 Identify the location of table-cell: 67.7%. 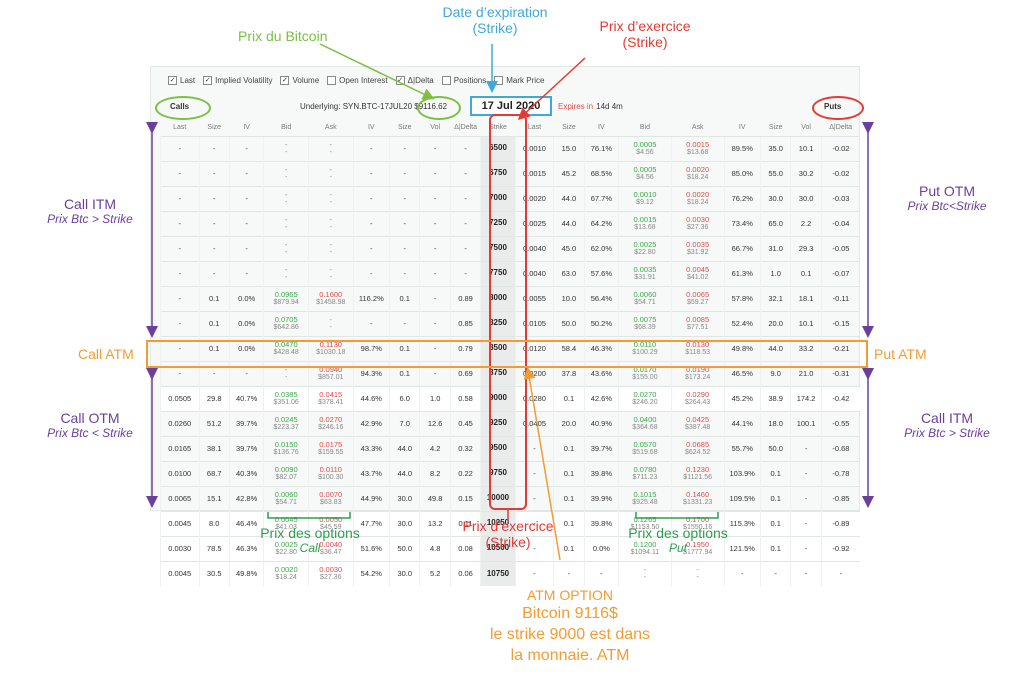
(601, 198).